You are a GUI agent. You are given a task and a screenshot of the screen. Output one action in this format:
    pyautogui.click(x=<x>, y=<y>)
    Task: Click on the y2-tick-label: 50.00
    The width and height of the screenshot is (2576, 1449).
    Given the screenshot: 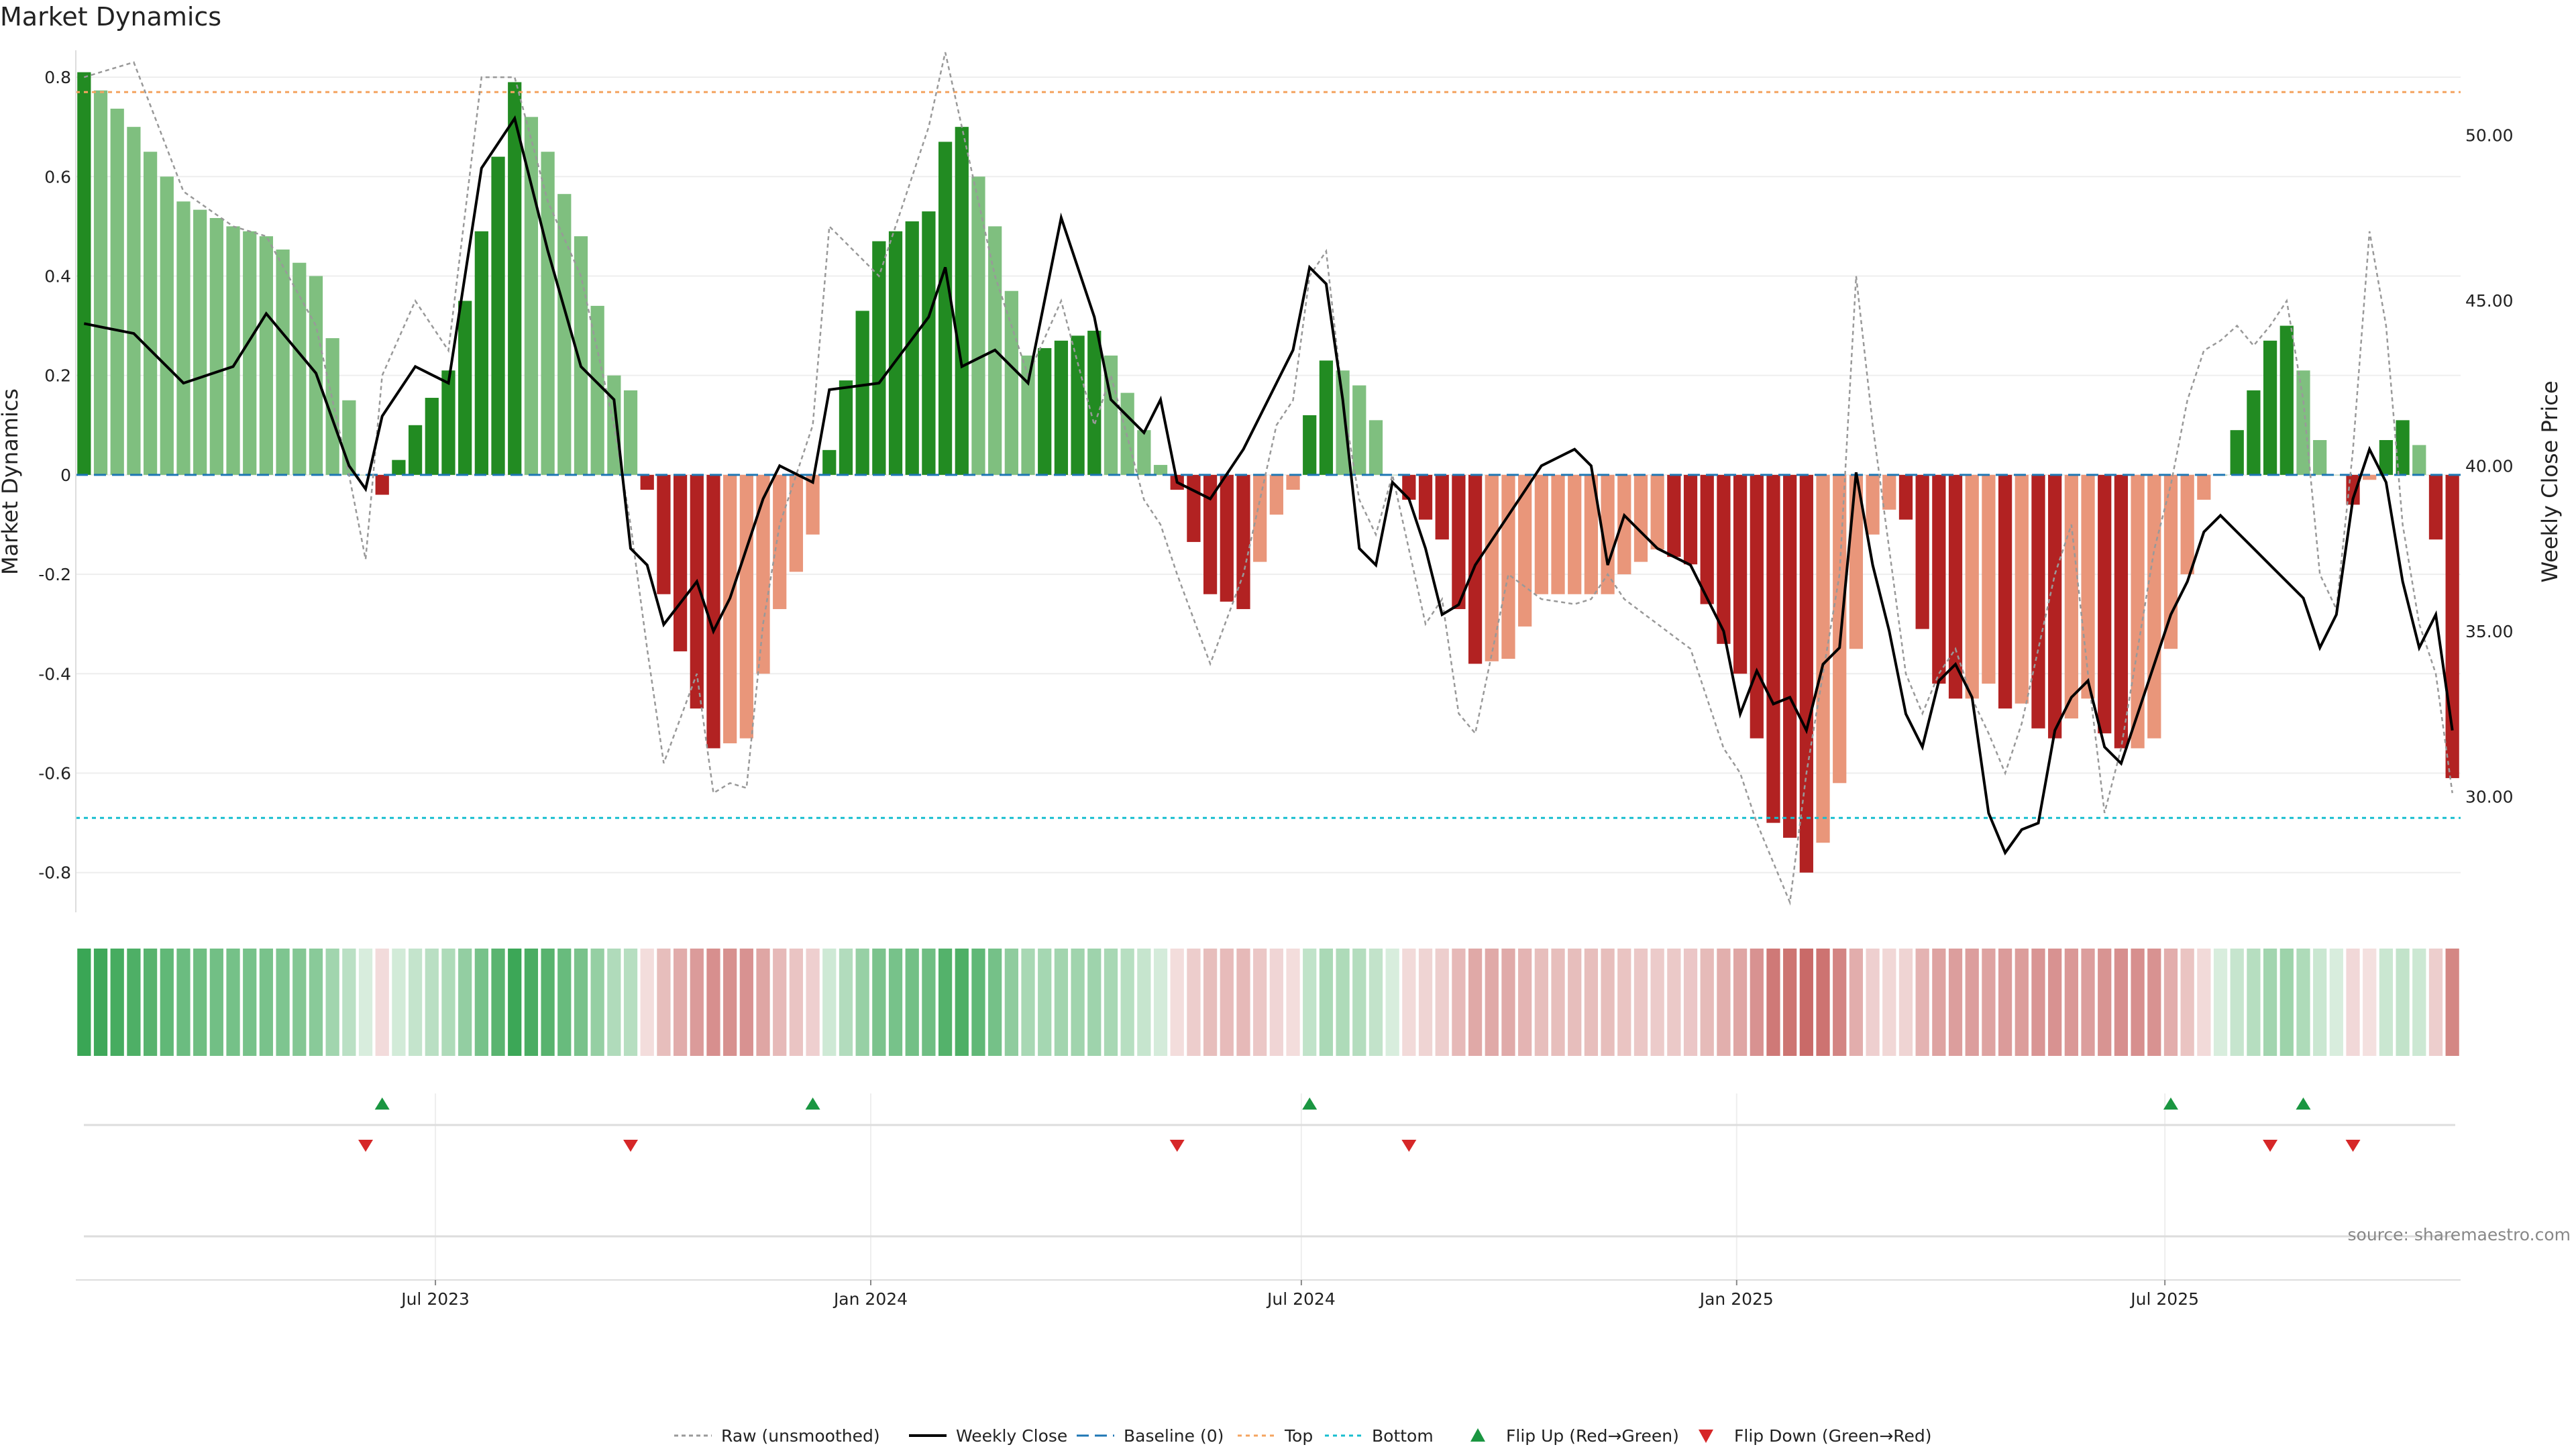 What is the action you would take?
    pyautogui.click(x=2489, y=135)
    